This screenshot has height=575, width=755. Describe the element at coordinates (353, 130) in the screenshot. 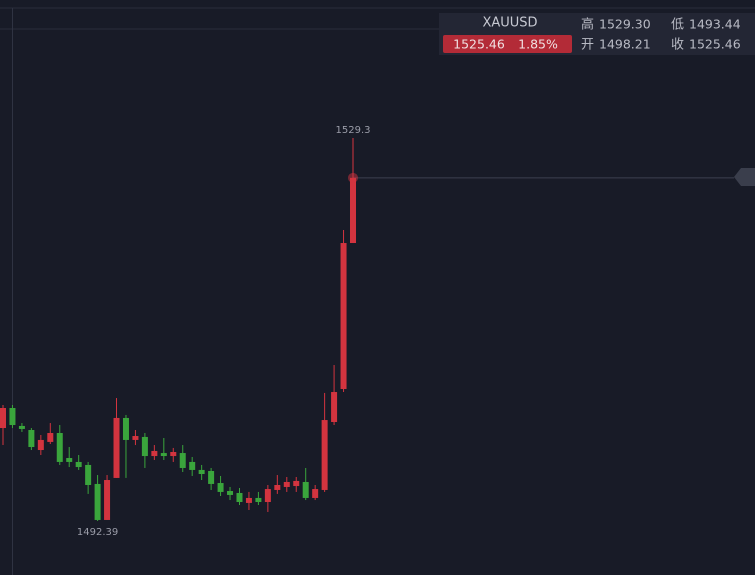

I see `max-label: 1529.3` at that location.